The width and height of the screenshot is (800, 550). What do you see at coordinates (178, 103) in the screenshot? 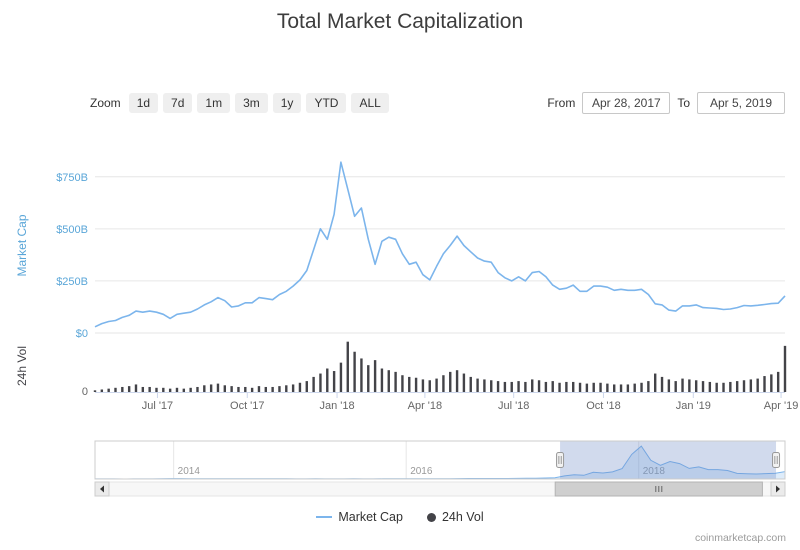
I see `zoom-button-7d: 7d` at bounding box center [178, 103].